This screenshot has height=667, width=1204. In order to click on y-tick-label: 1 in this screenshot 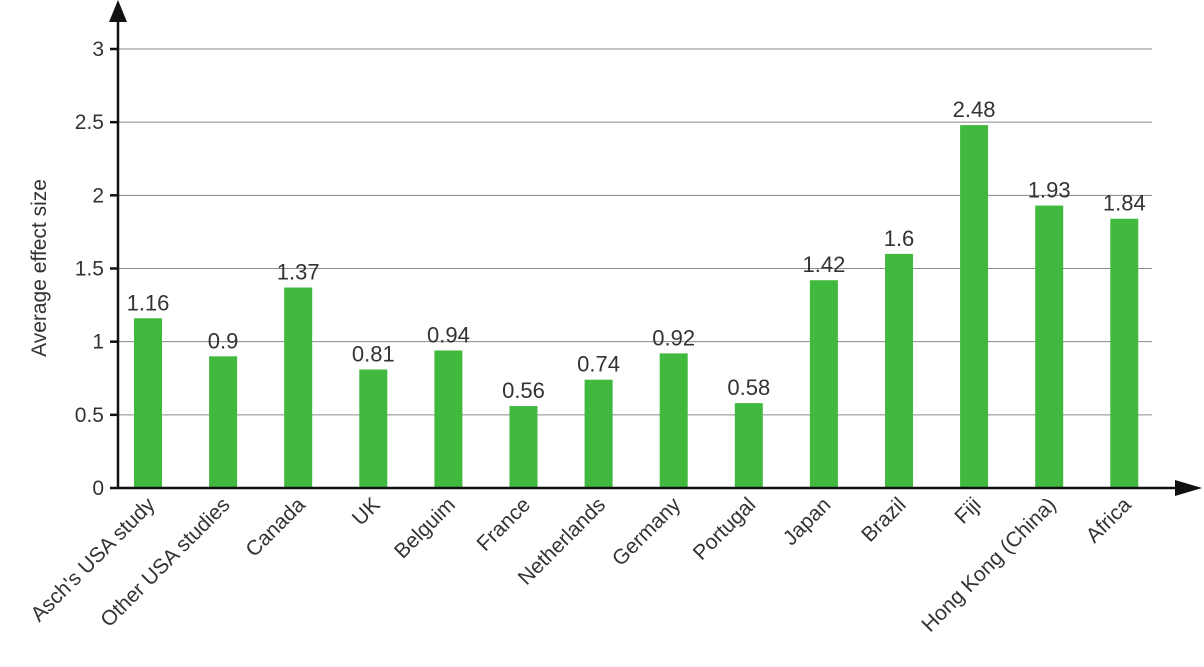, I will do `click(98, 342)`.